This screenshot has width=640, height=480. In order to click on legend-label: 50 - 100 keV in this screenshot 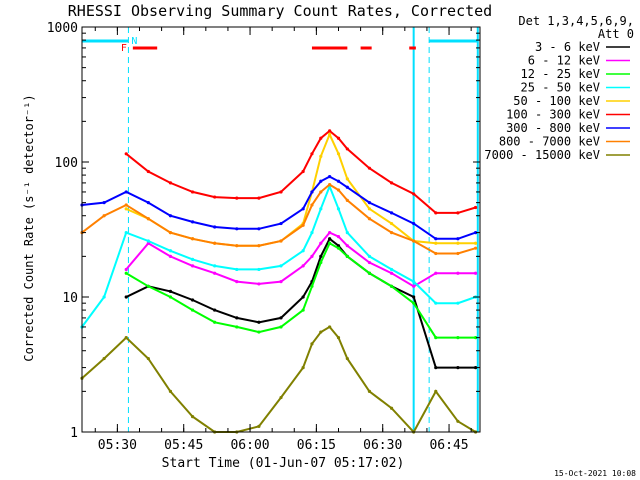, I will do `click(556, 101)`.